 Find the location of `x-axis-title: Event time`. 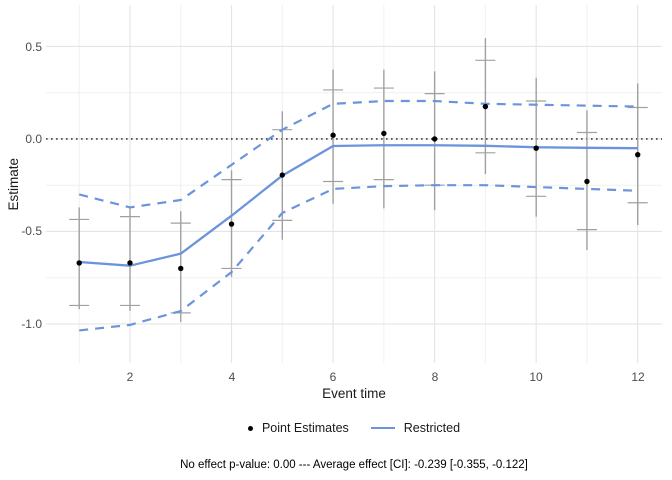

x-axis-title: Event time is located at coordinates (354, 393).